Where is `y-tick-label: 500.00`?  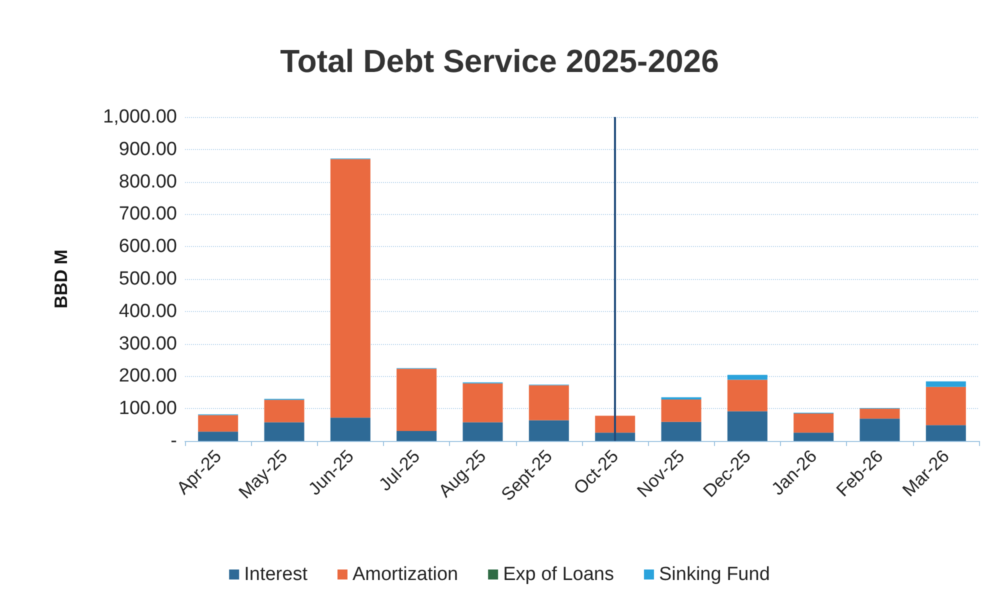 y-tick-label: 500.00 is located at coordinates (147, 279).